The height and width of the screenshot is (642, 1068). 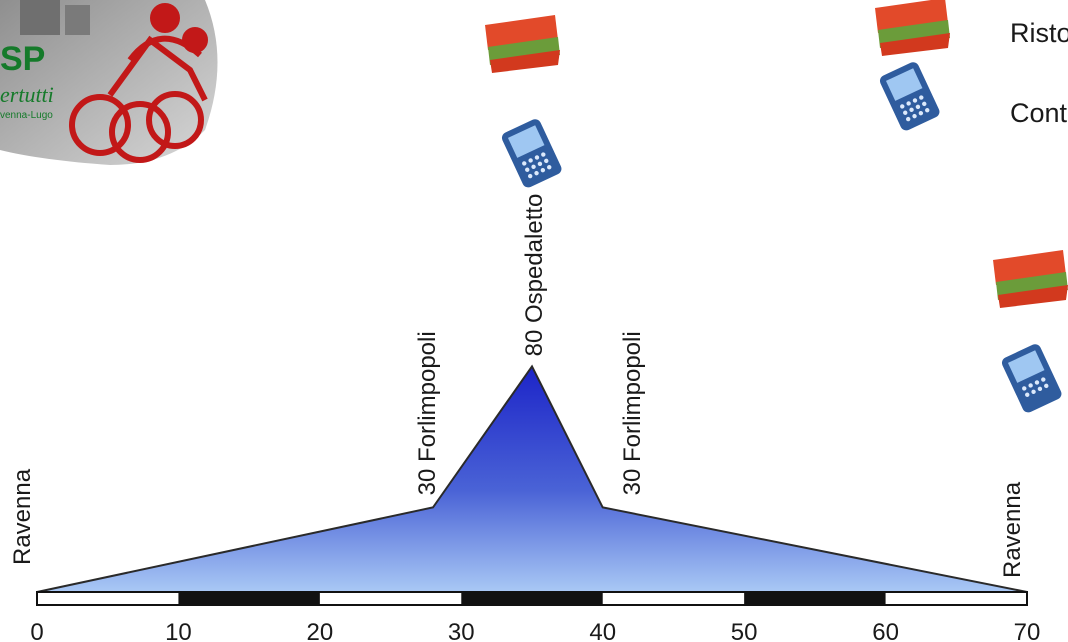 What do you see at coordinates (912, 28) in the screenshot?
I see `legend-food-box-icon` at bounding box center [912, 28].